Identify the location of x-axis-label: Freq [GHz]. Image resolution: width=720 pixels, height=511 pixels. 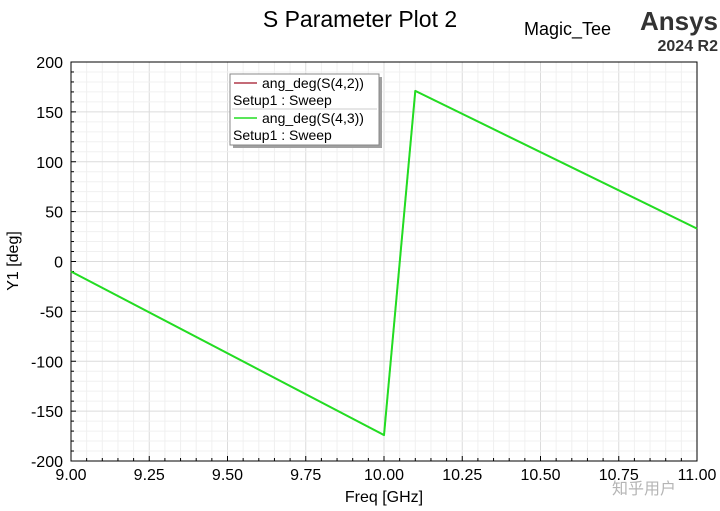
(384, 497).